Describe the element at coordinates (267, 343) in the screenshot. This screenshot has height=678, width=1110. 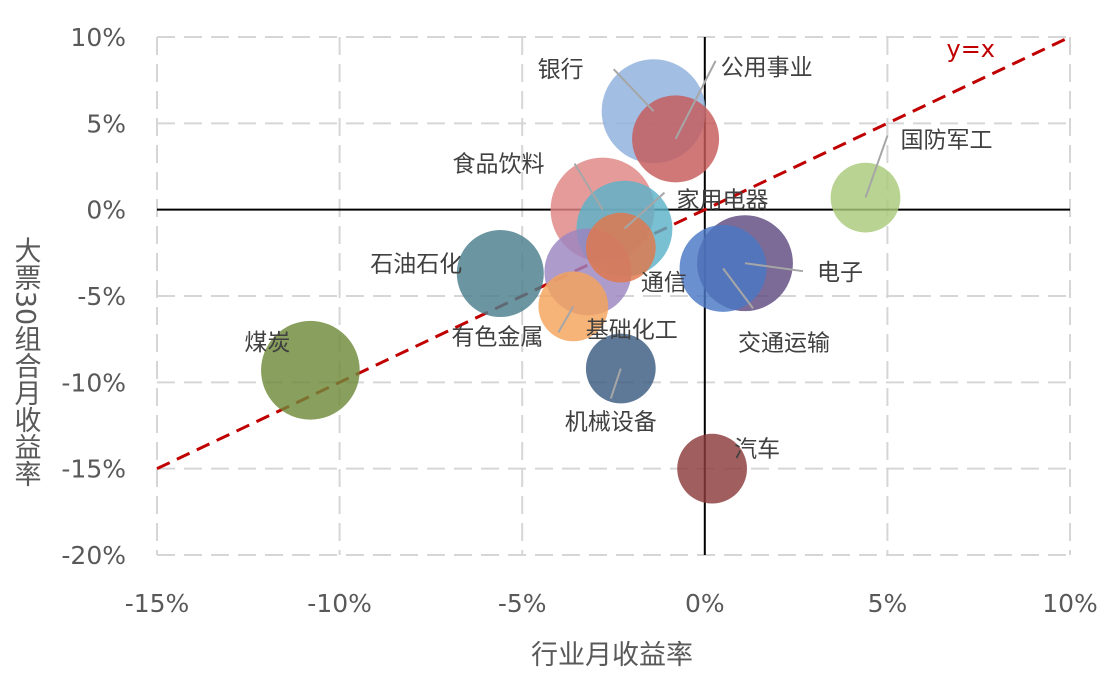
I see `bubble-label: 煤炭` at that location.